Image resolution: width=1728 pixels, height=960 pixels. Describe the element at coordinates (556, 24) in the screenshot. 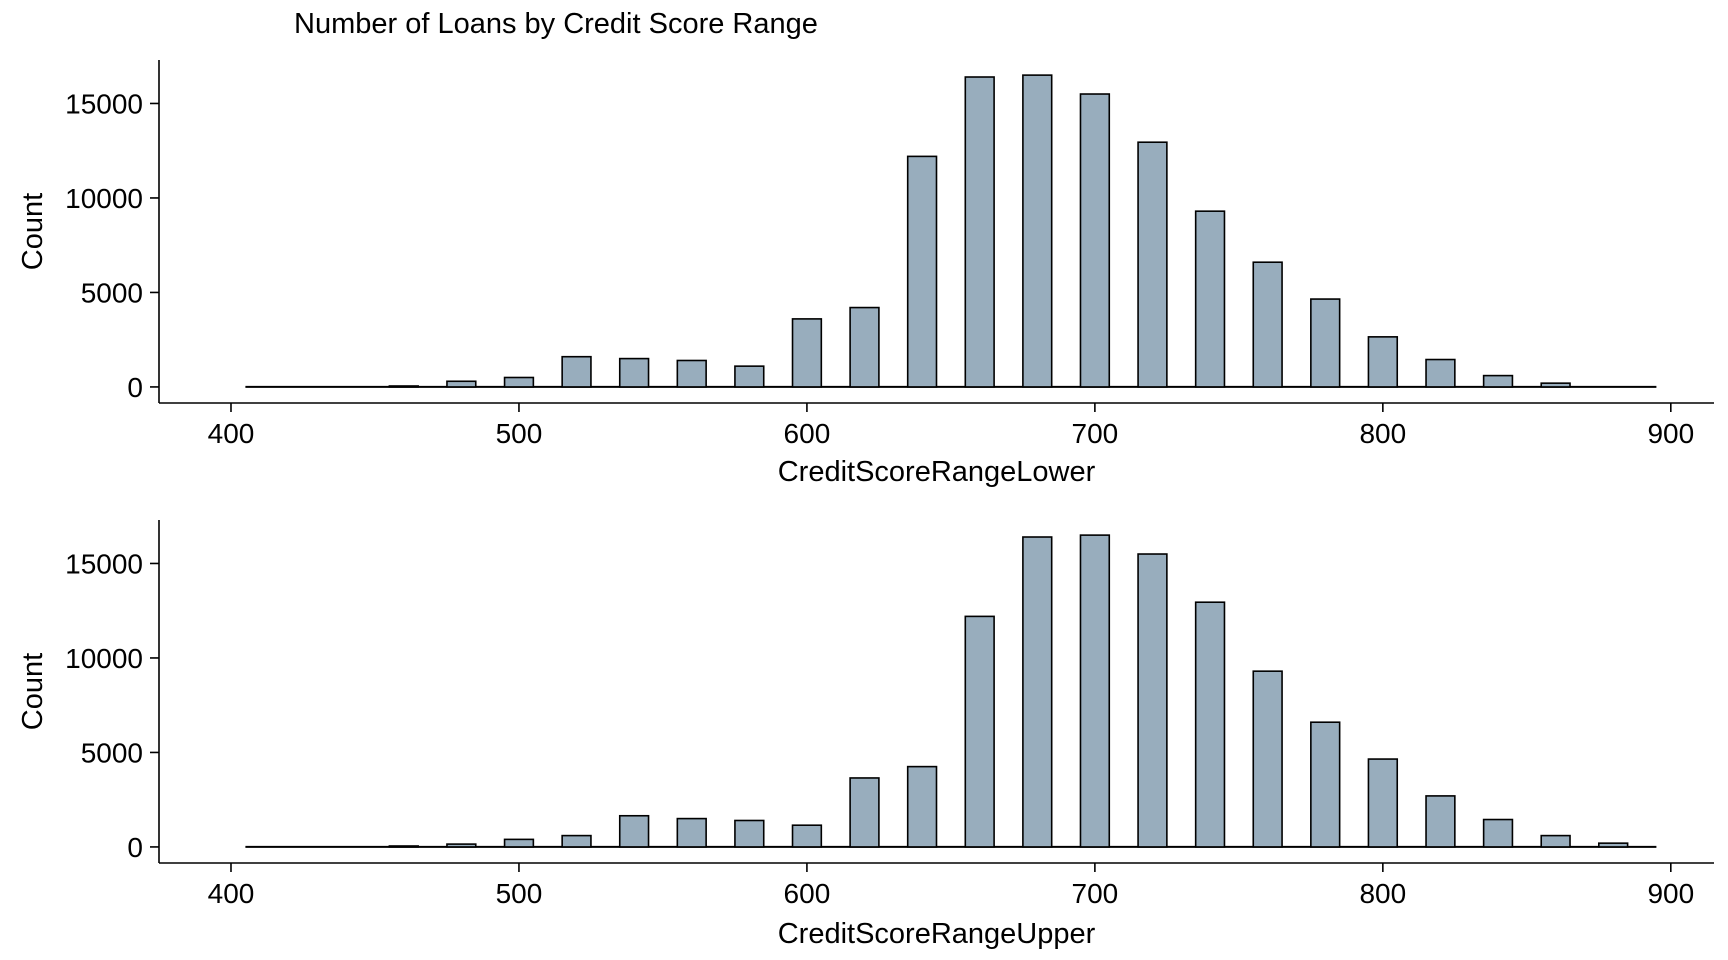

I see `chart-title: Number of Loans by Credit Score Range` at that location.